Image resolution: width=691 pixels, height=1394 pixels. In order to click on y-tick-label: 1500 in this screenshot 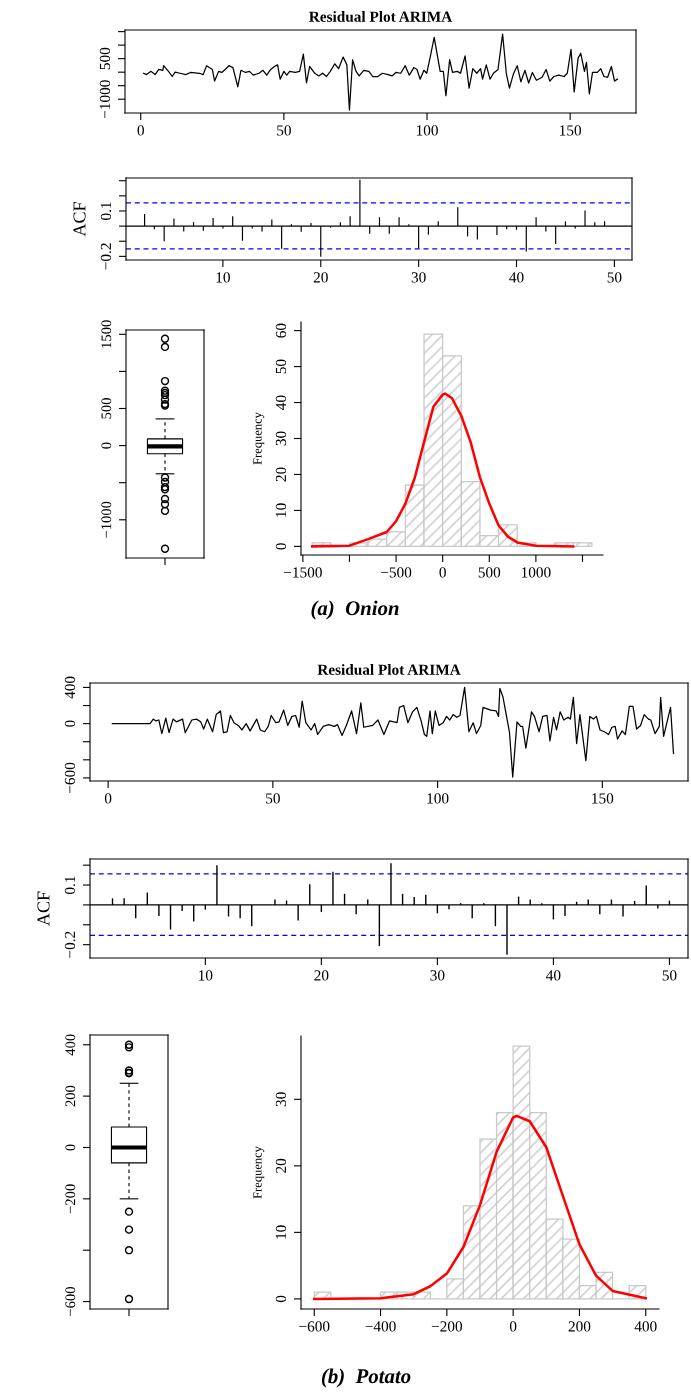, I will do `click(106, 334)`.